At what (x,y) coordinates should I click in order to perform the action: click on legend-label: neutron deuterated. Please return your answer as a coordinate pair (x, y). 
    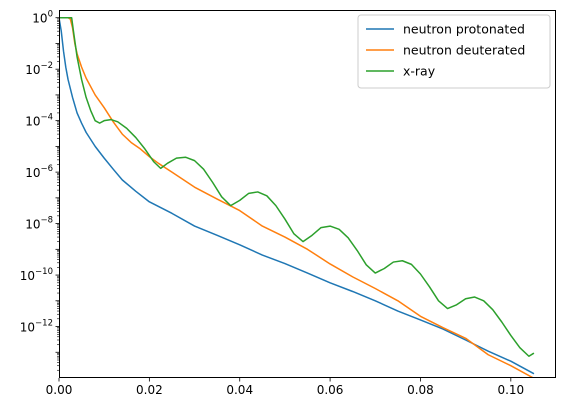
    Looking at the image, I should click on (464, 50).